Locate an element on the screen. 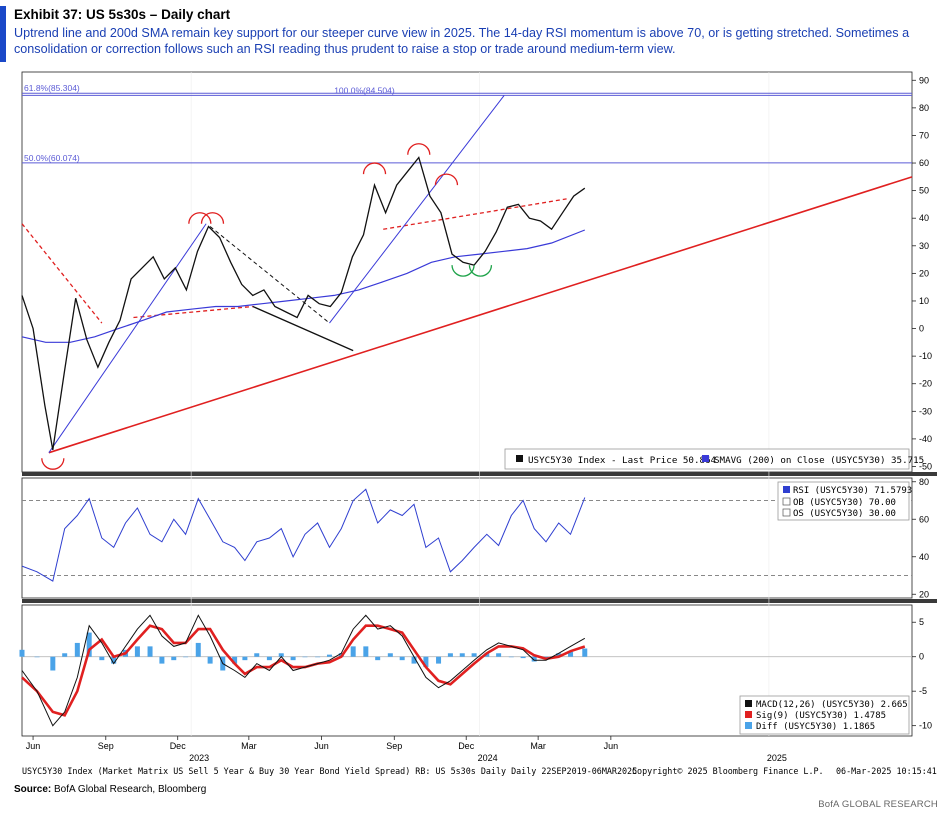 The width and height of the screenshot is (946, 816). x-year-label: 2023 is located at coordinates (199, 758).